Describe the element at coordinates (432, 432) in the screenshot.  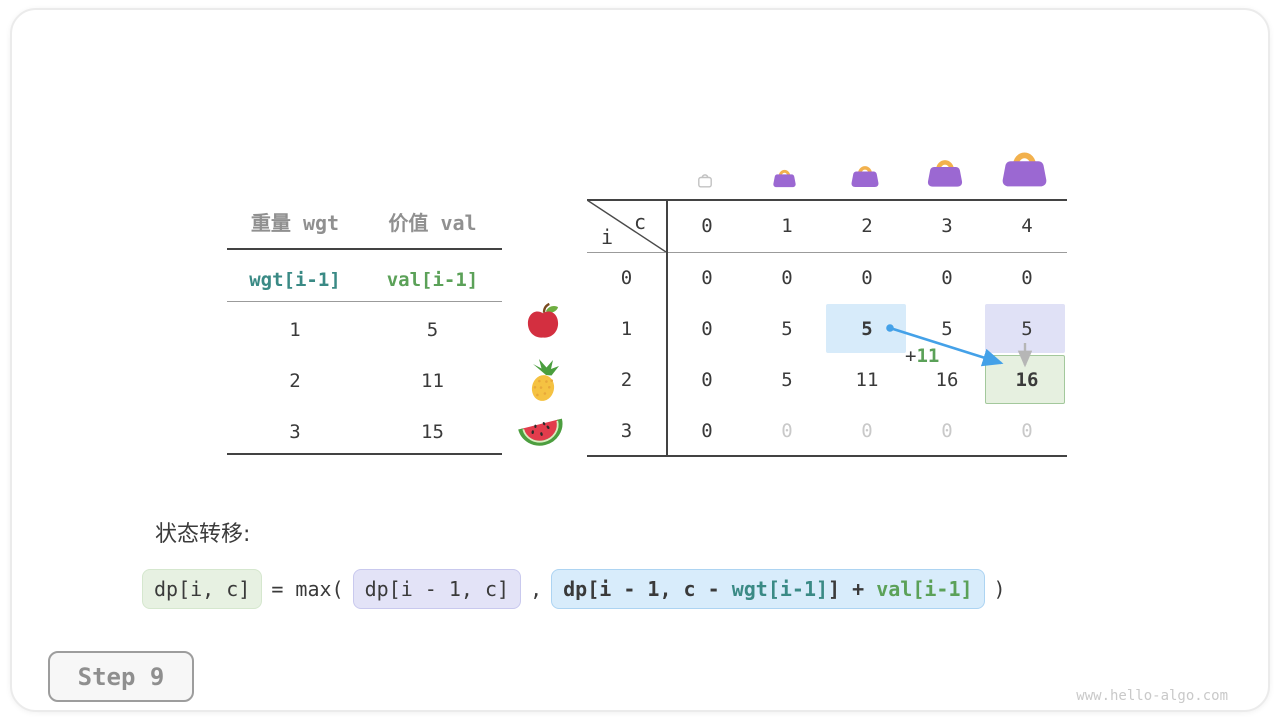
I see `value-cell: 15` at that location.